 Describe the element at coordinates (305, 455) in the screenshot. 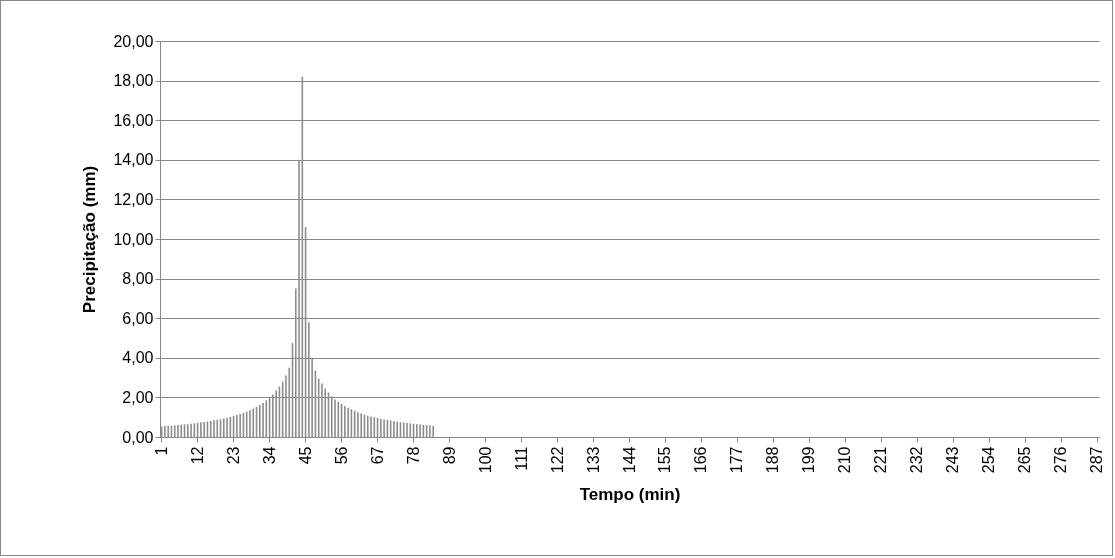

I see `x-tick-label: 45` at that location.